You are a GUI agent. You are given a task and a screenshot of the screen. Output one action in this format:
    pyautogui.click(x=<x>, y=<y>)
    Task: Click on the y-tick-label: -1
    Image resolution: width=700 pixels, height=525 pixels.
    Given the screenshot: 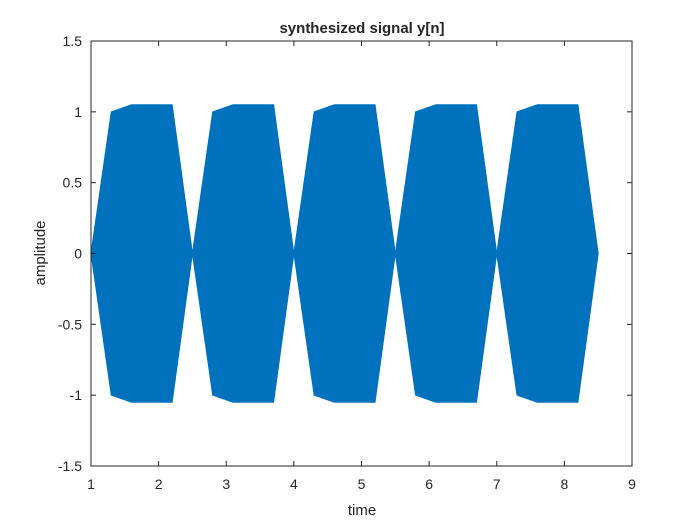 What is the action you would take?
    pyautogui.click(x=76, y=395)
    